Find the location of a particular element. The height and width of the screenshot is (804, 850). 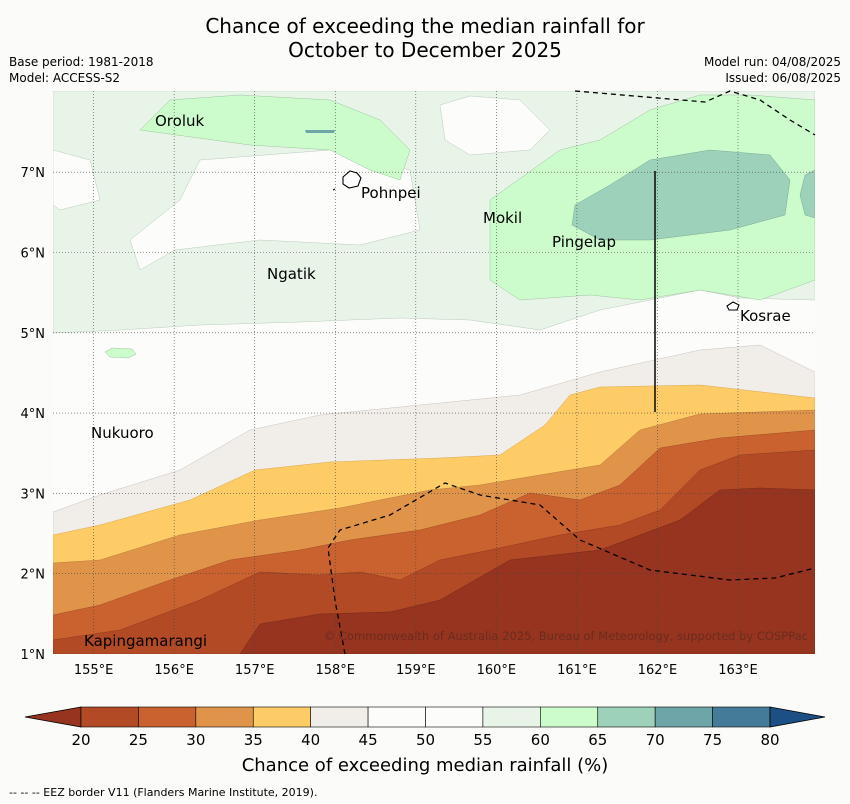

colorbar-tick-label: 60 is located at coordinates (540, 740).